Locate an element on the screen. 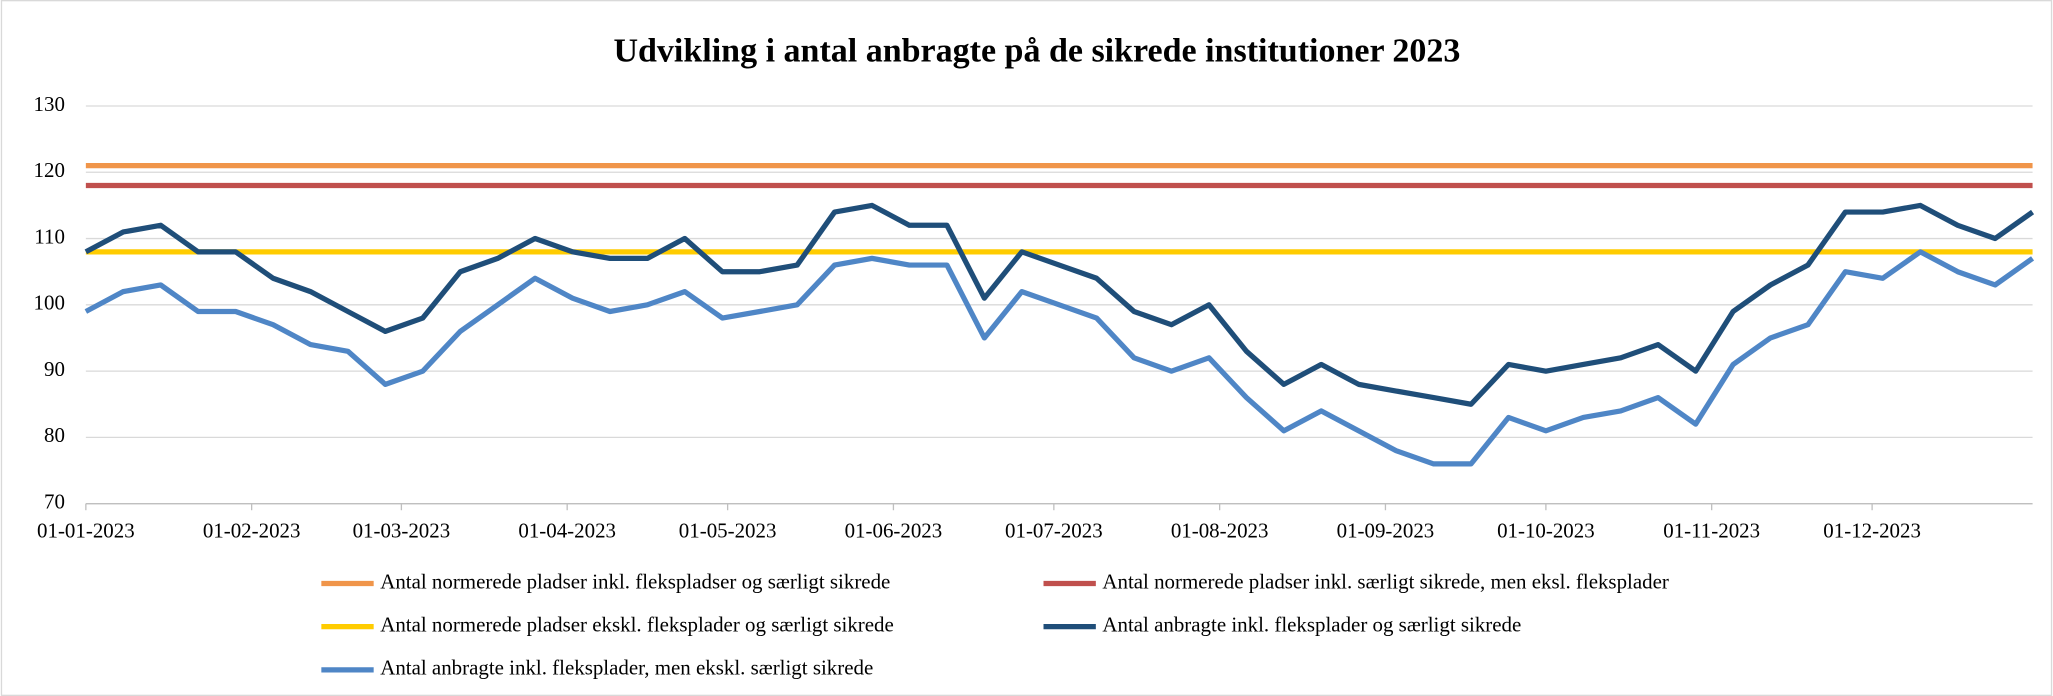 The width and height of the screenshot is (2053, 696). x-tick-label: 01-04-2023 is located at coordinates (567, 530).